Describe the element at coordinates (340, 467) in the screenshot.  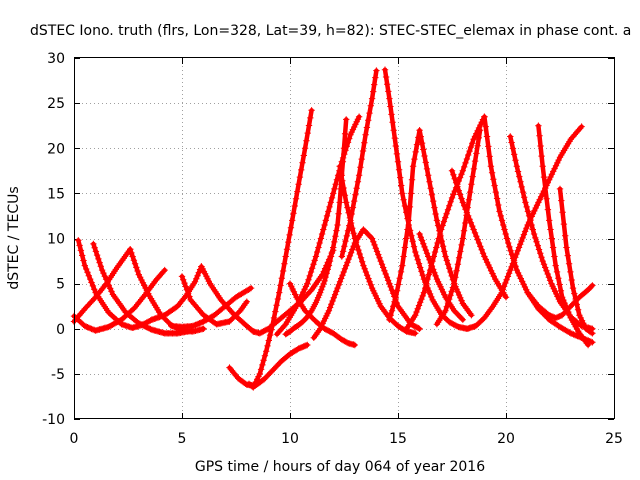
I see `x-axis-label: GPS time / hours of day 064 of year 2016` at that location.